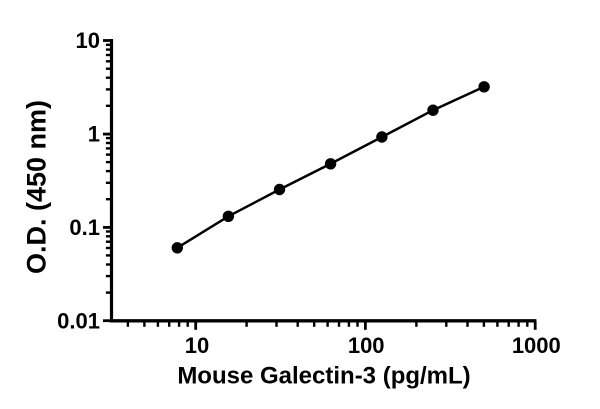 The height and width of the screenshot is (409, 600). What do you see at coordinates (323, 376) in the screenshot?
I see `svg-text: Mouse Galectin-3 (pg/mL)` at bounding box center [323, 376].